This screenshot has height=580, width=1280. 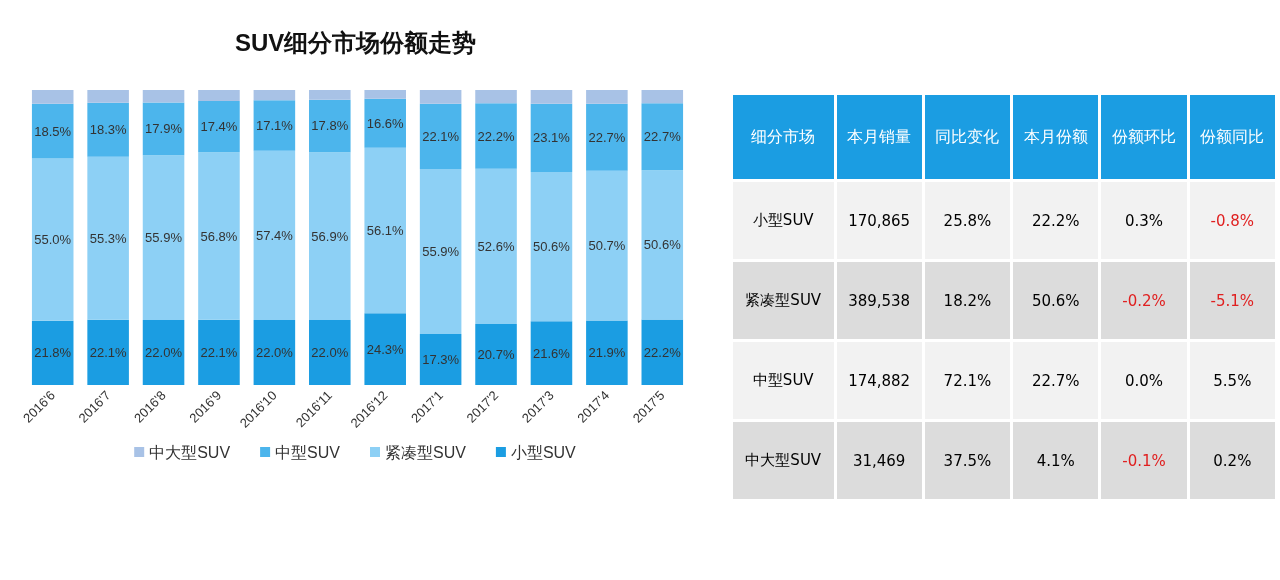 I want to click on data-label: 55.0%, so click(x=53, y=240).